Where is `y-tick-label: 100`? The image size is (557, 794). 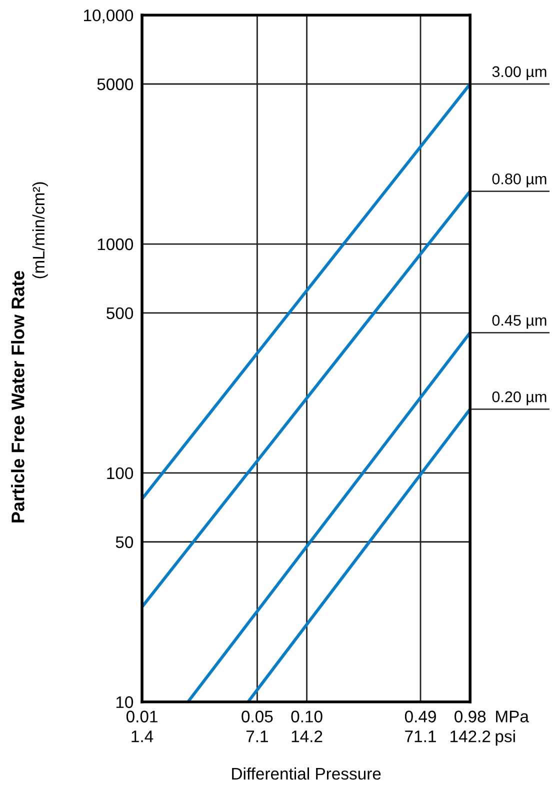
y-tick-label: 100 is located at coordinates (120, 473).